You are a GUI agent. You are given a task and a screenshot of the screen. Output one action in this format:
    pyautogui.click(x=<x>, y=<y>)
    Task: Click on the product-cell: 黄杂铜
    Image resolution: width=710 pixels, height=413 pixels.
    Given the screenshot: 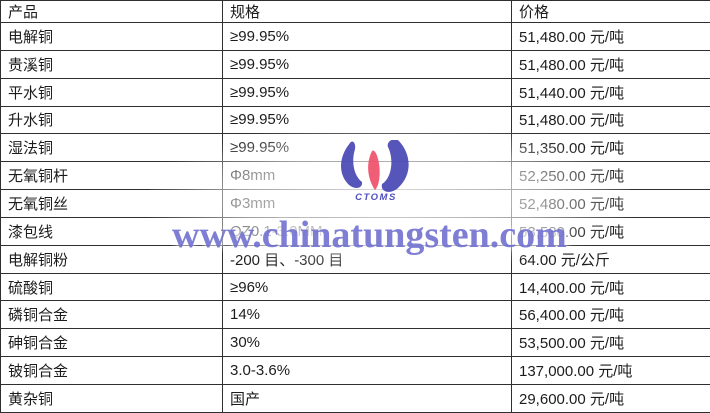 What is the action you would take?
    pyautogui.click(x=111, y=398)
    